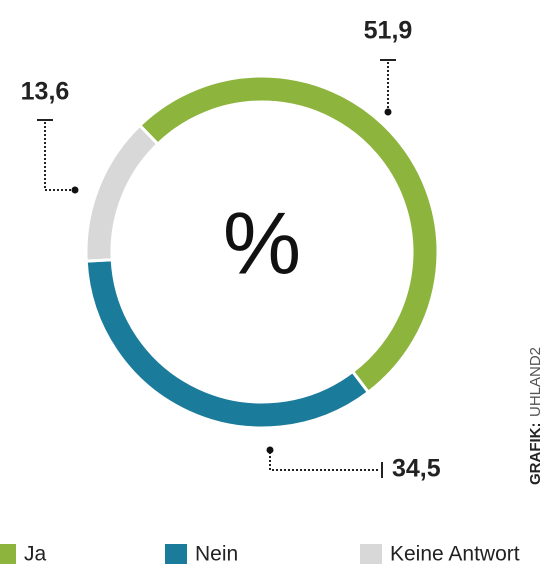  I want to click on donut-segment, so click(122, 193).